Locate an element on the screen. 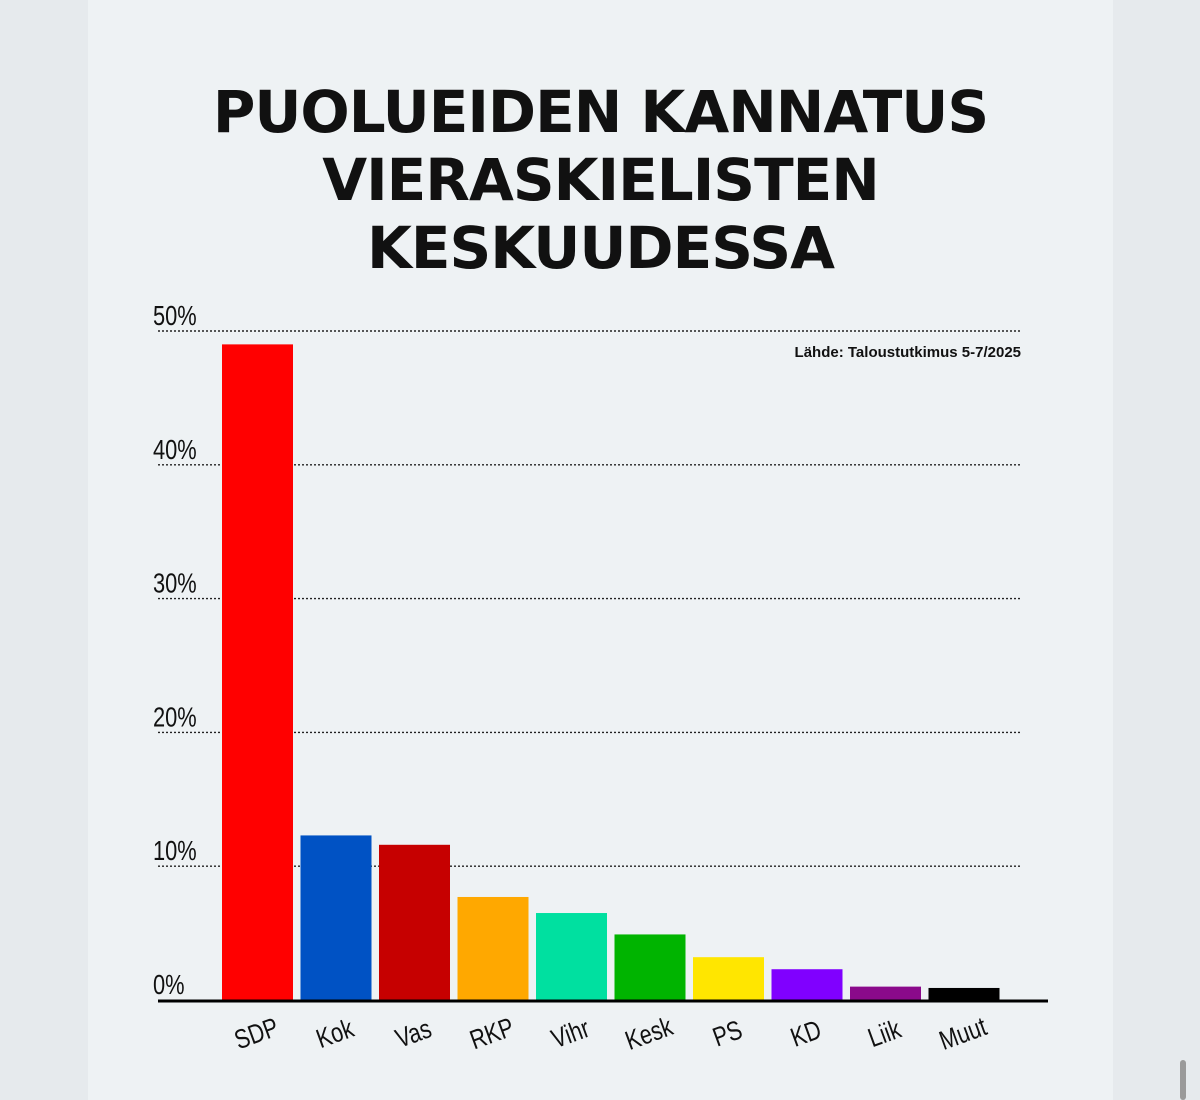 The image size is (1200, 1100). bar-ps is located at coordinates (728, 978).